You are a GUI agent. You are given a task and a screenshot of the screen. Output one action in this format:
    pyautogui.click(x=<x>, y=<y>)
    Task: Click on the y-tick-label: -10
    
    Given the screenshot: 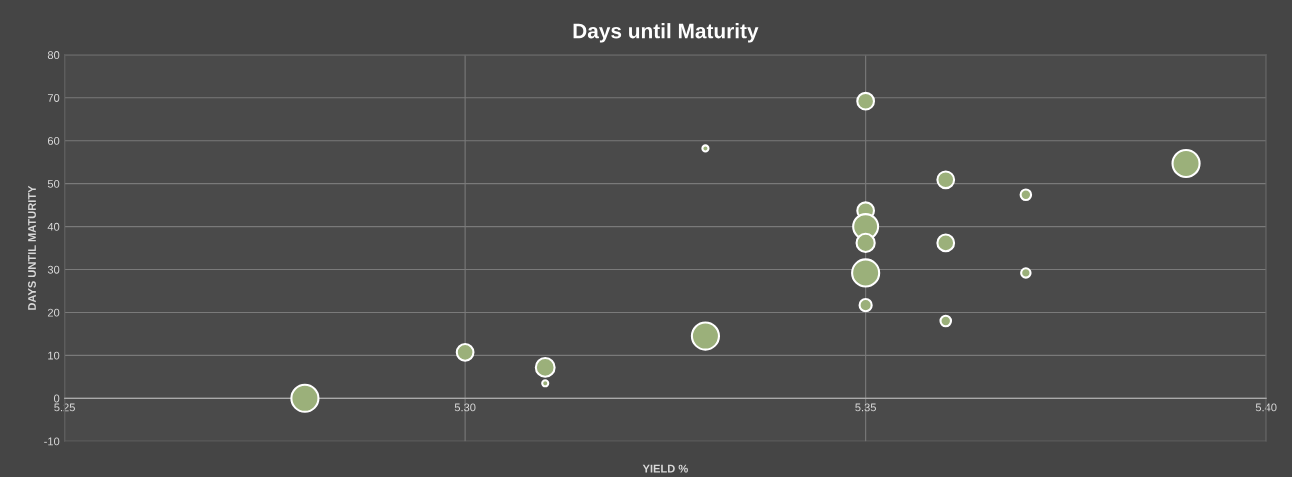 What is the action you would take?
    pyautogui.click(x=52, y=441)
    